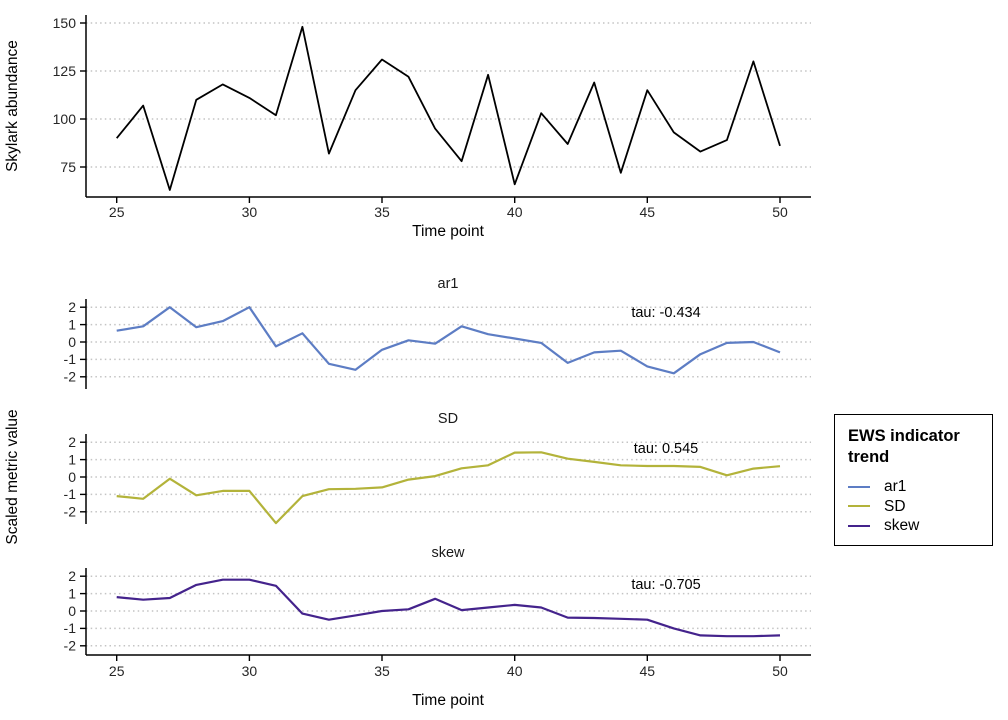 The image size is (1008, 720). I want to click on legend-item-skew: skew, so click(916, 526).